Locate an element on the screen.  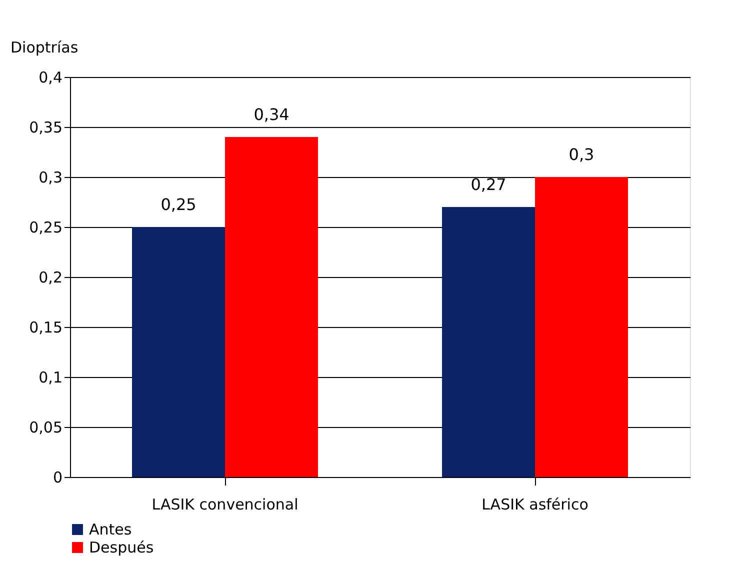
legend-label: Después is located at coordinates (121, 547).